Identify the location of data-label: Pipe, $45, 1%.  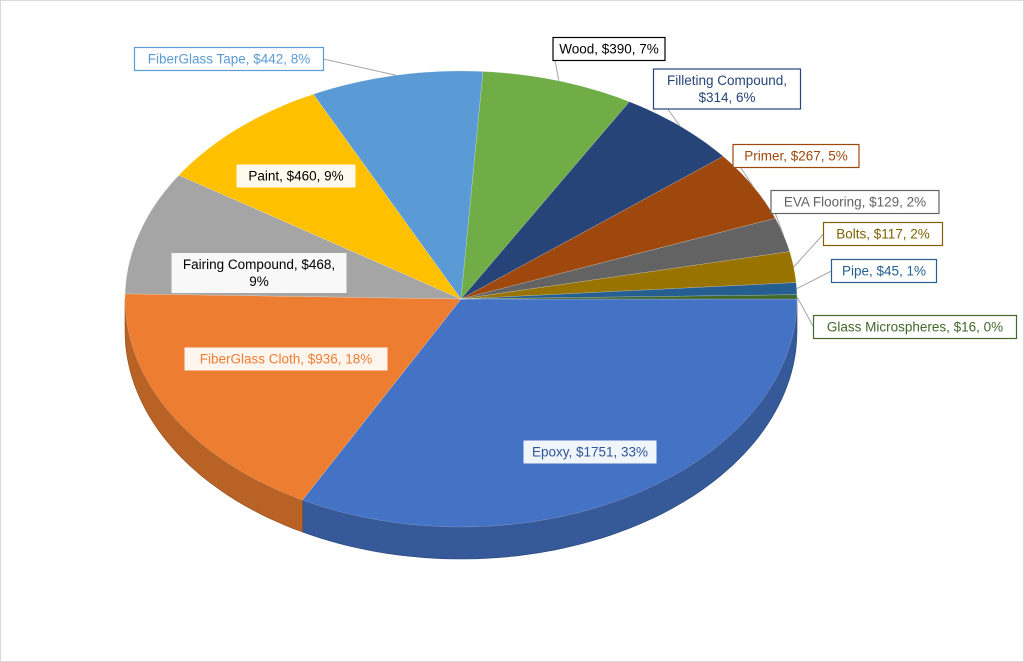
(884, 271).